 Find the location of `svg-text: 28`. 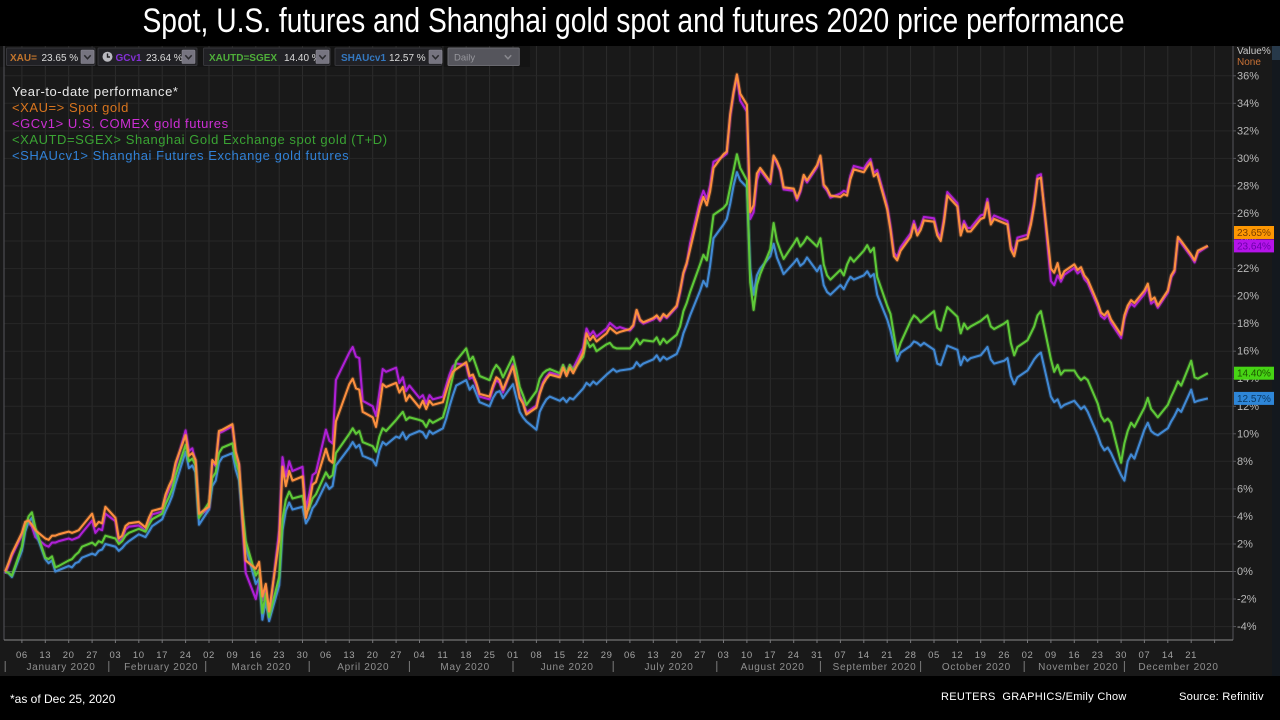

svg-text: 28 is located at coordinates (911, 655).